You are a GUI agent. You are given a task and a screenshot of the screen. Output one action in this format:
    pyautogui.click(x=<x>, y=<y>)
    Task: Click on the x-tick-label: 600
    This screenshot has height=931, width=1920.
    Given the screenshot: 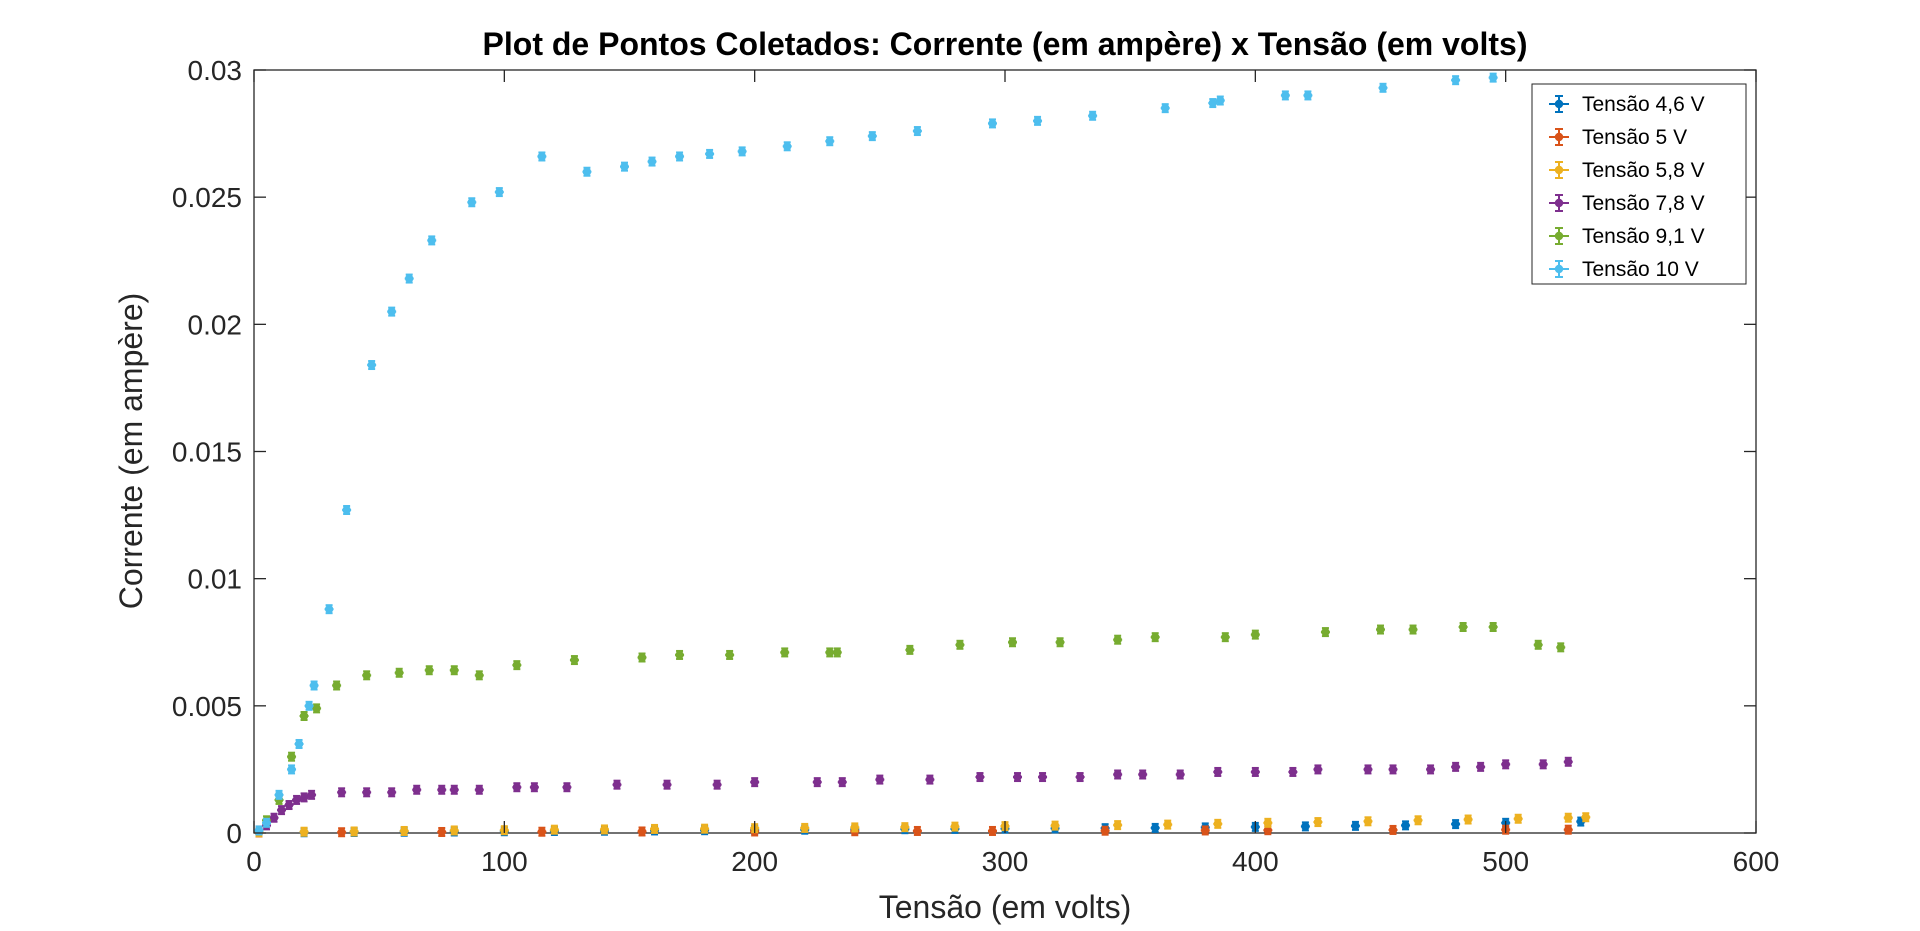 What is the action you would take?
    pyautogui.click(x=1756, y=861)
    